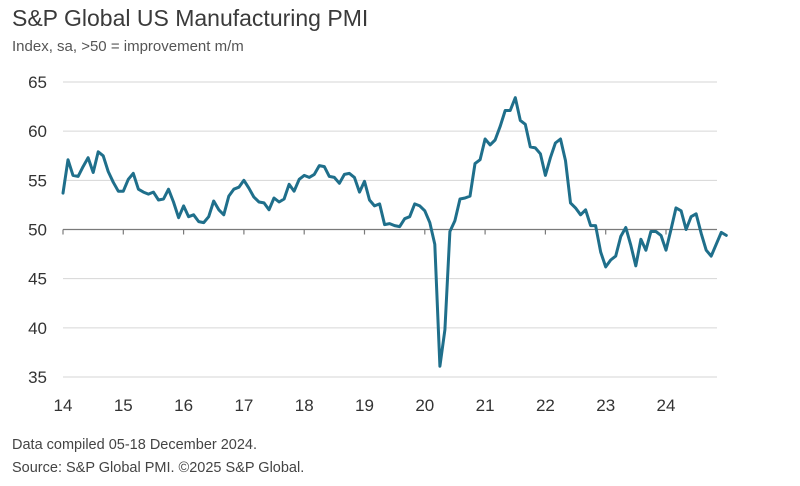 The height and width of the screenshot is (486, 800). I want to click on y-tick-label: 45, so click(37, 279).